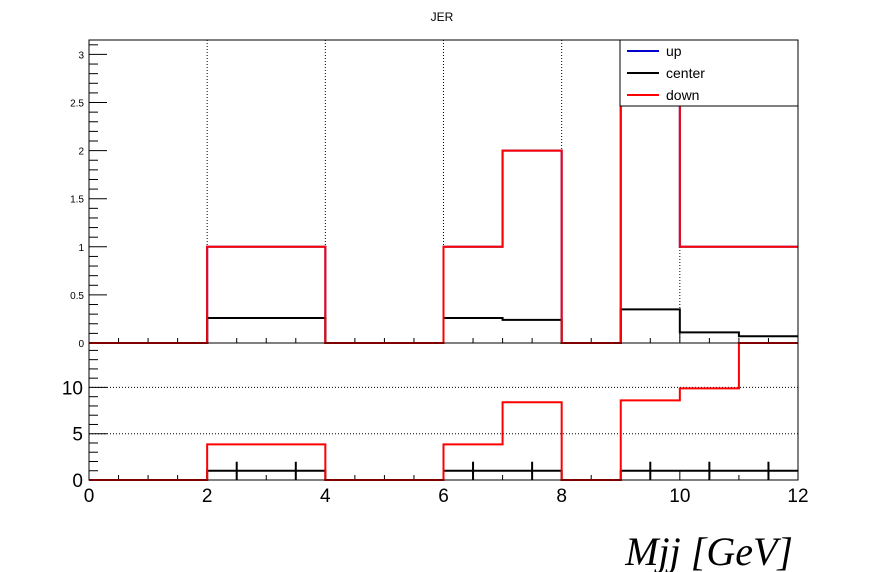 The height and width of the screenshot is (572, 896). Describe the element at coordinates (81, 344) in the screenshot. I see `top-y-tick-label-0: 0` at that location.